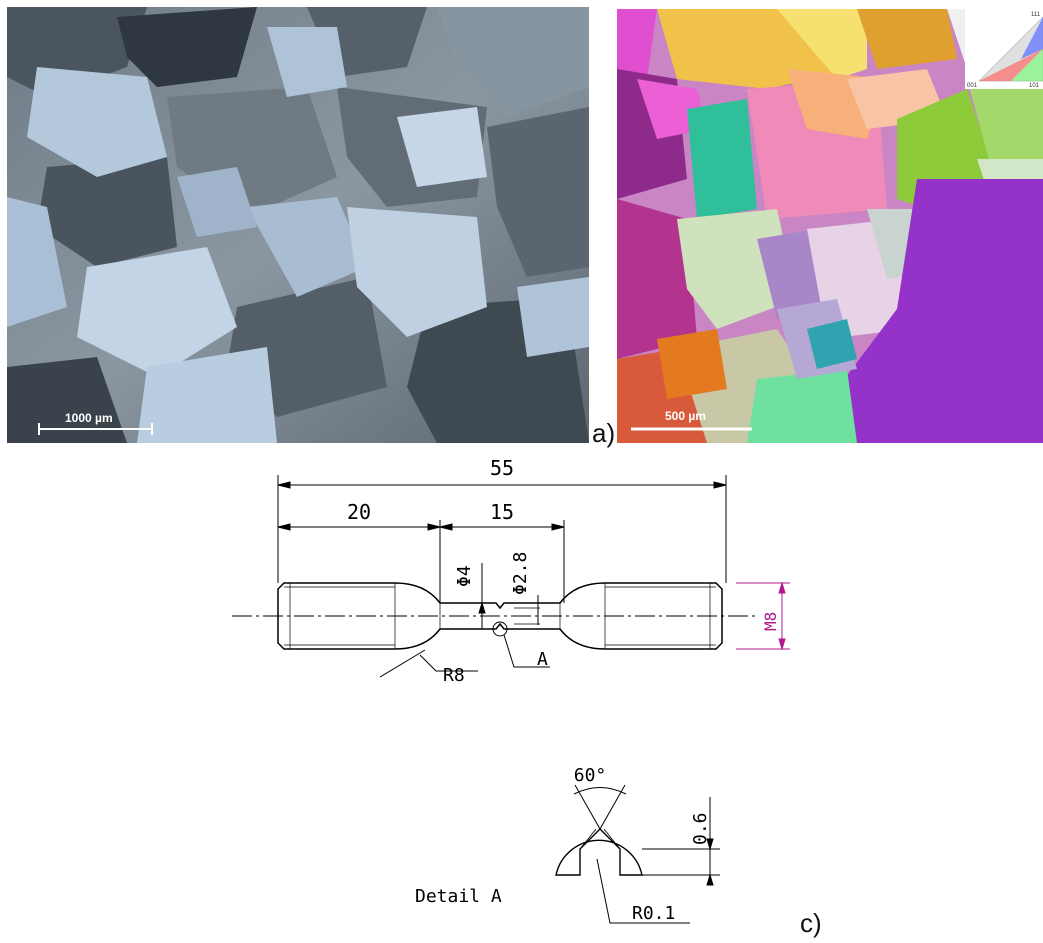 The width and height of the screenshot is (1043, 943). I want to click on detail-title: Detail A, so click(458, 896).